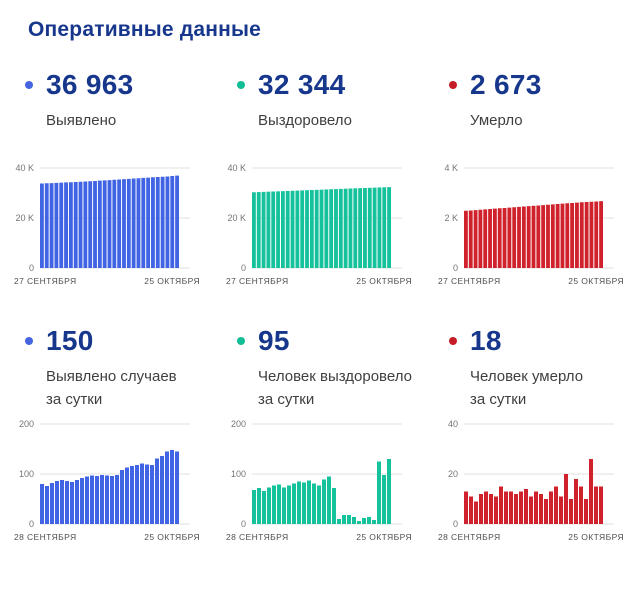  What do you see at coordinates (111, 376) in the screenshot?
I see `stat-label-line: Выявлено случаев` at bounding box center [111, 376].